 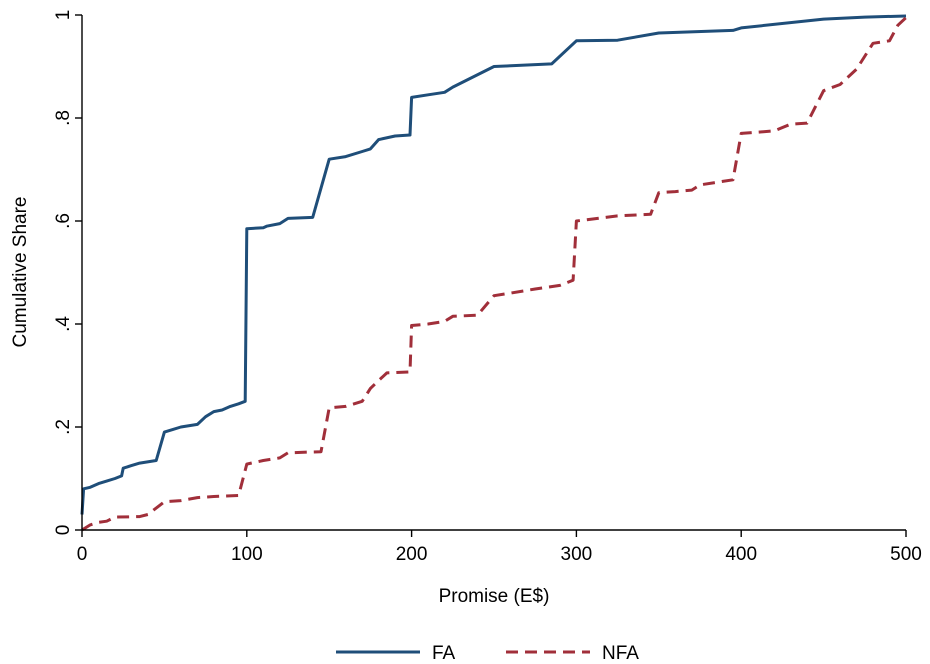 I want to click on y-tick-label: .4, so click(x=63, y=324).